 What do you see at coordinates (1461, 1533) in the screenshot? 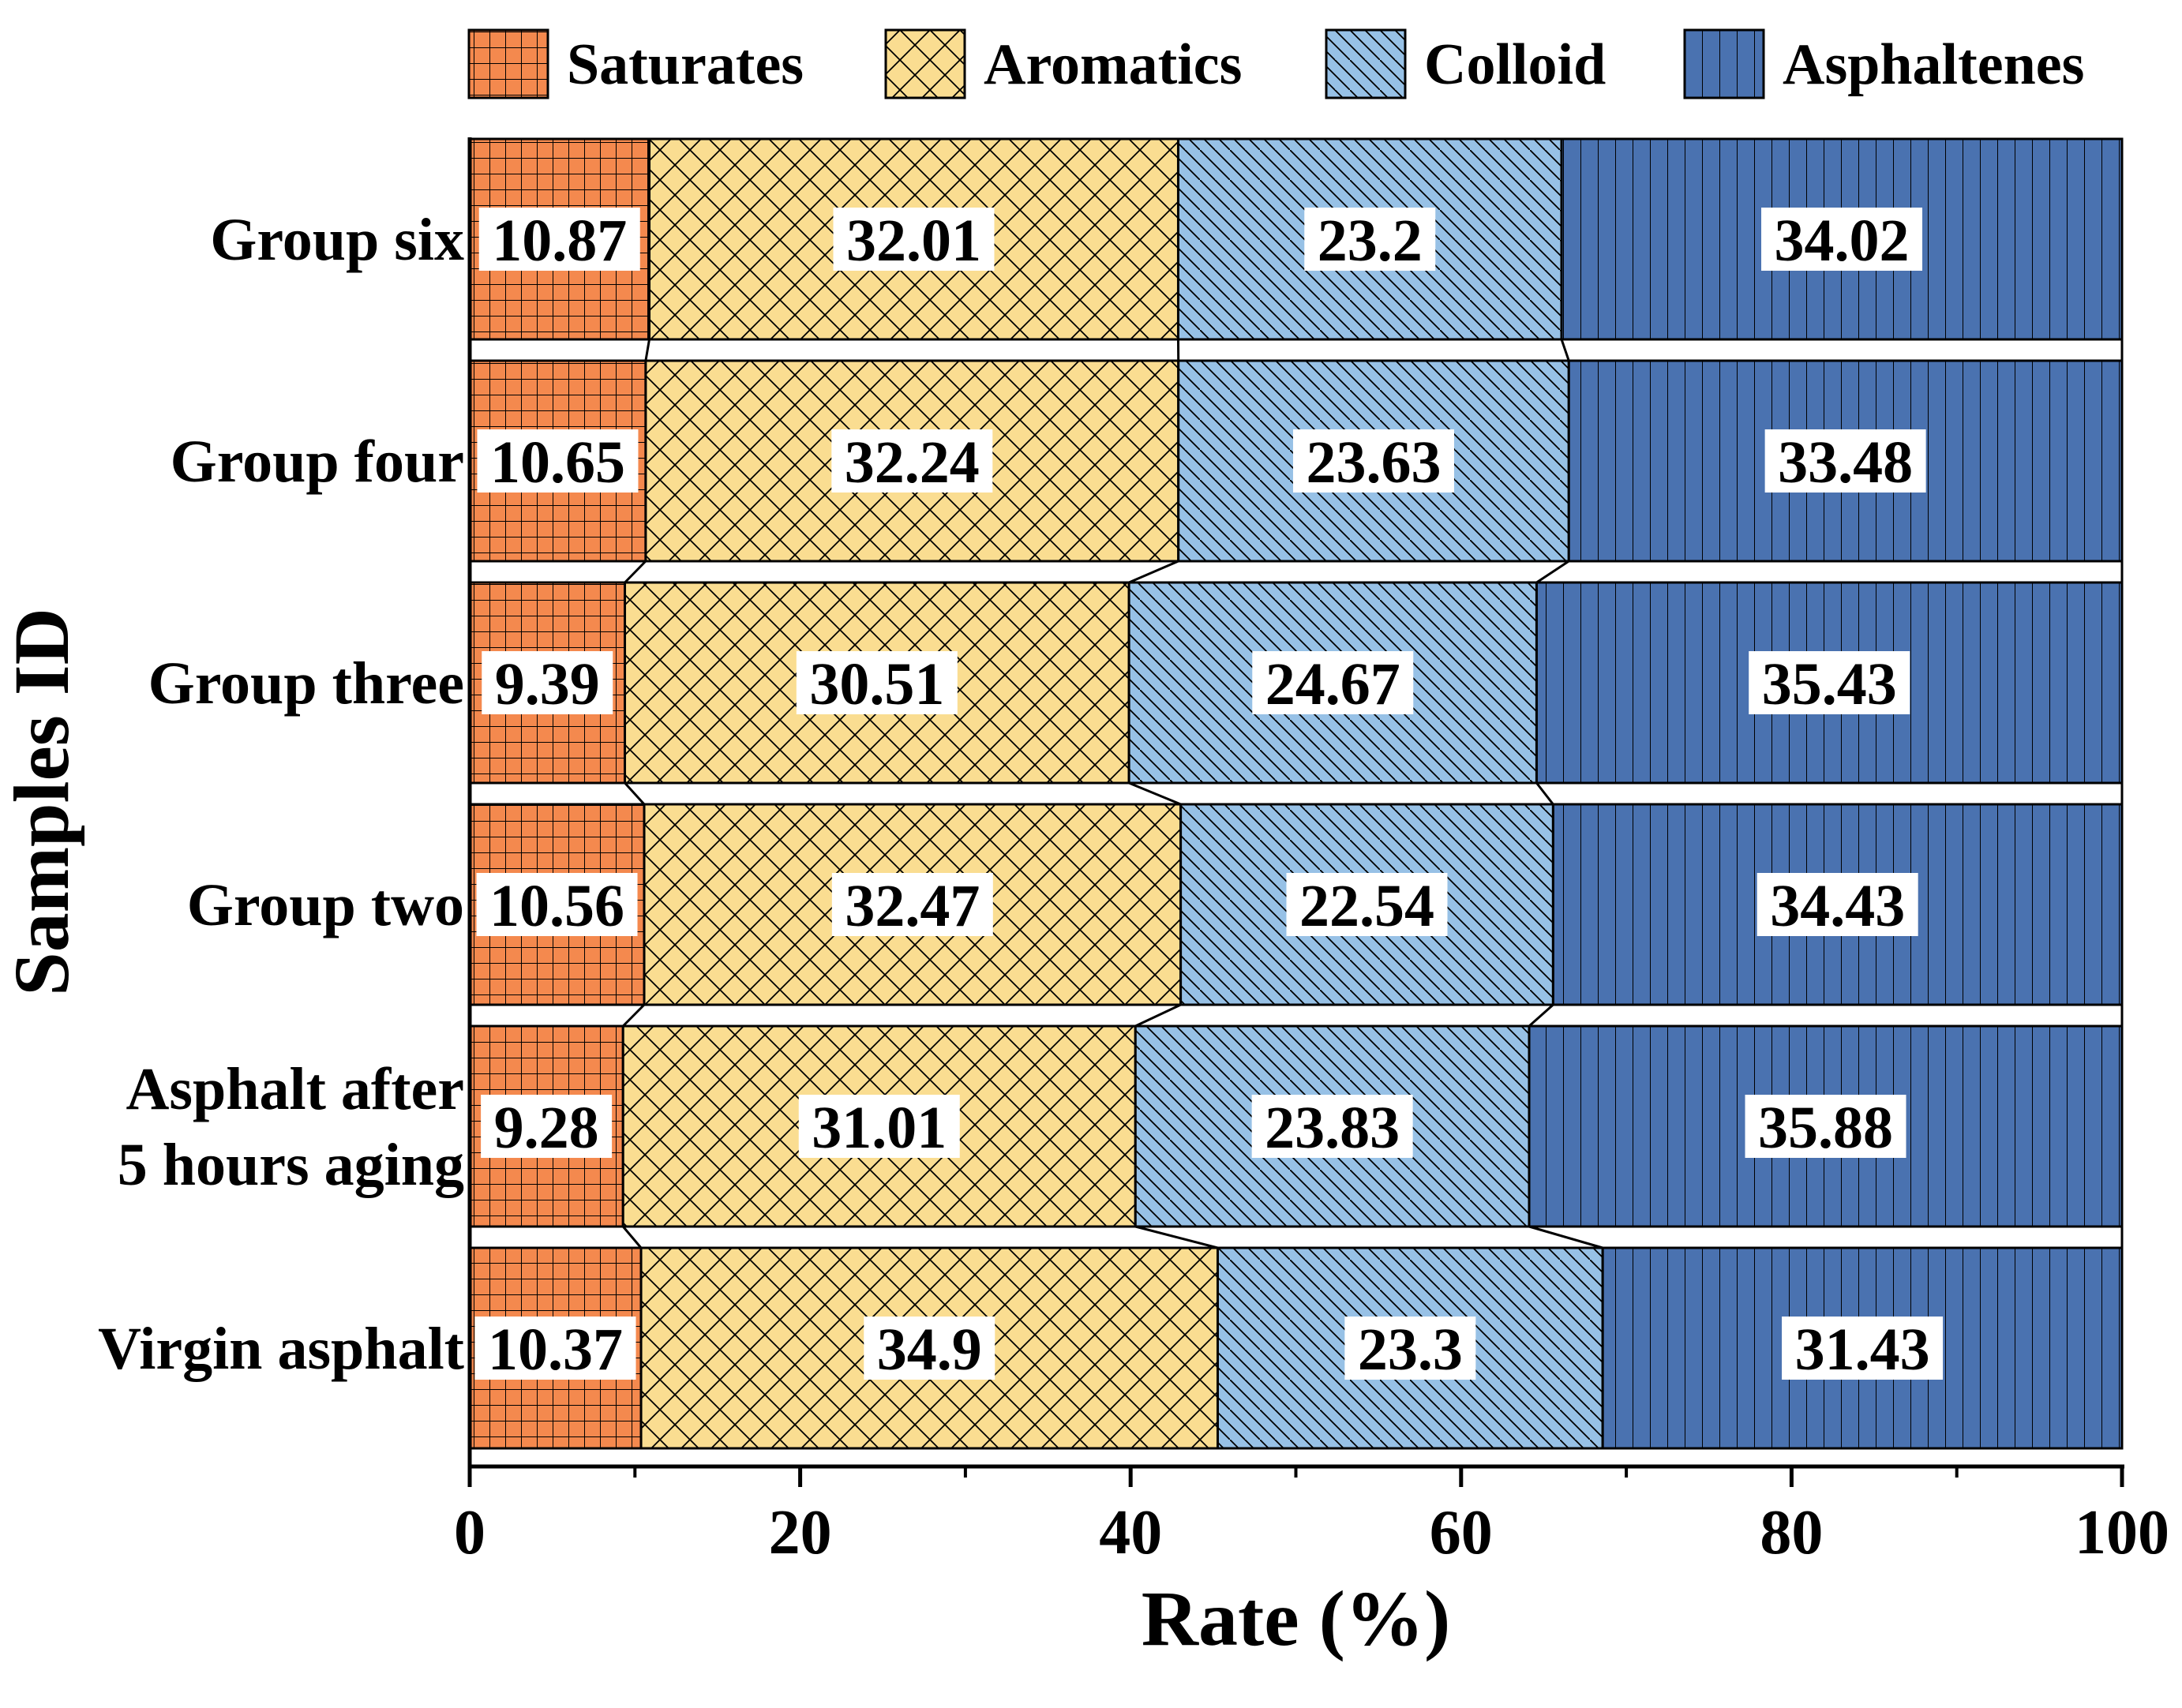
I see `x-tick-label: 60` at bounding box center [1461, 1533].